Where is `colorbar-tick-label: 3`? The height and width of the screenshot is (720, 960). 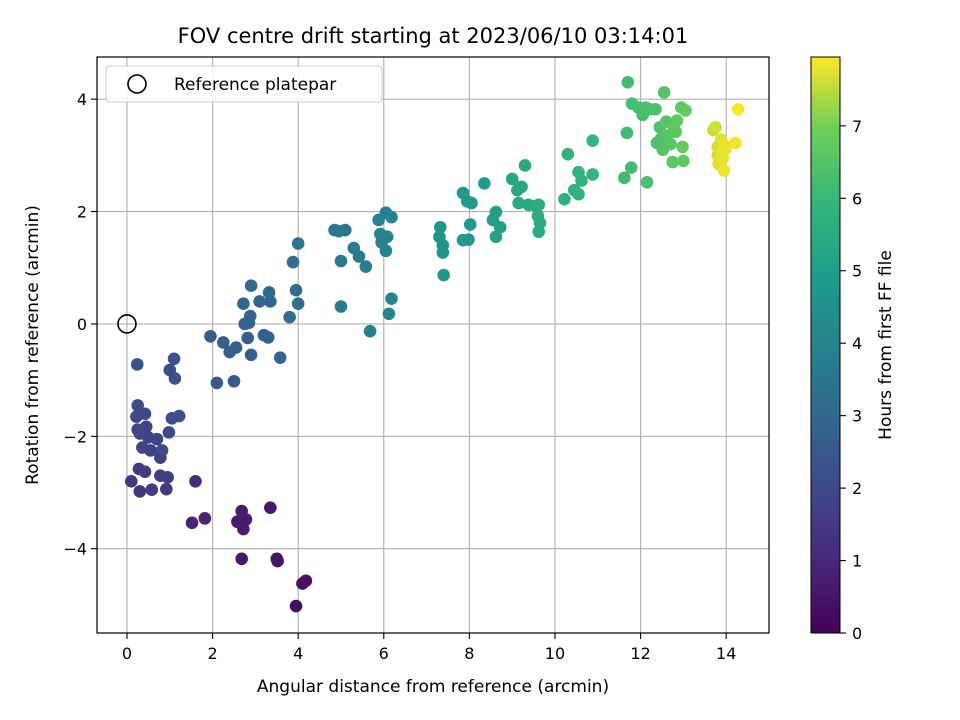 colorbar-tick-label: 3 is located at coordinates (857, 416).